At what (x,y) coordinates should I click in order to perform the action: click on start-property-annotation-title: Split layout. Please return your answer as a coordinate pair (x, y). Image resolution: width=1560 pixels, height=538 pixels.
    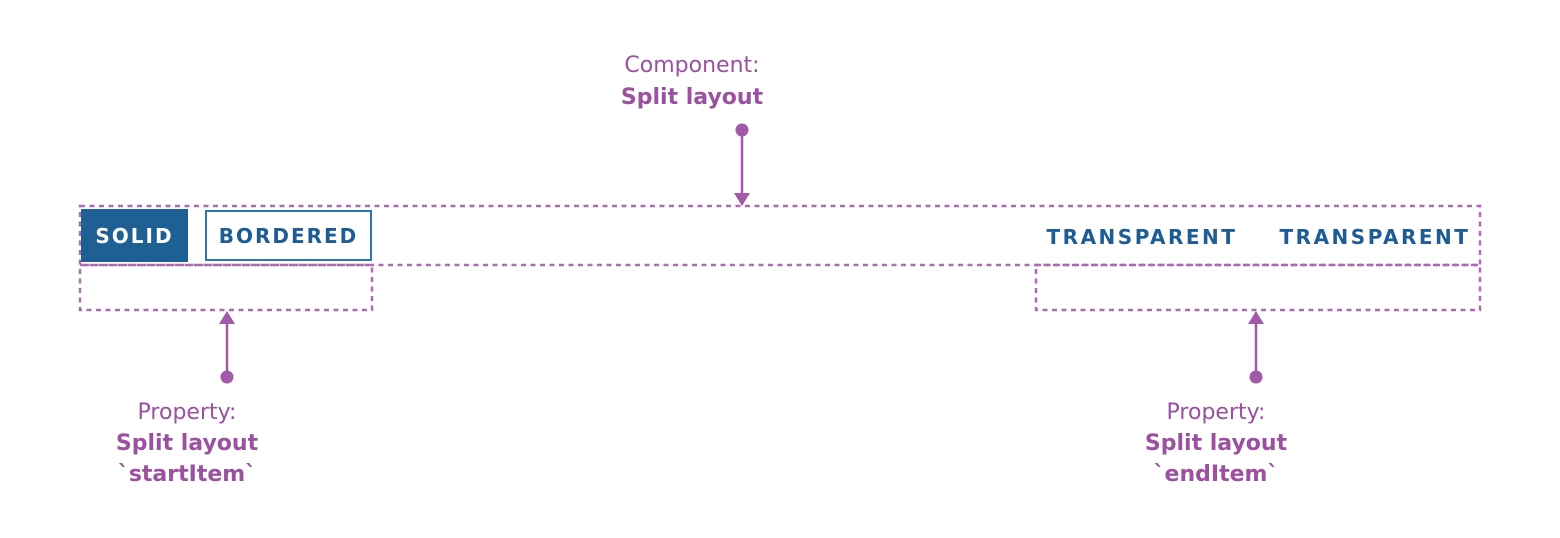
    Looking at the image, I should click on (187, 443).